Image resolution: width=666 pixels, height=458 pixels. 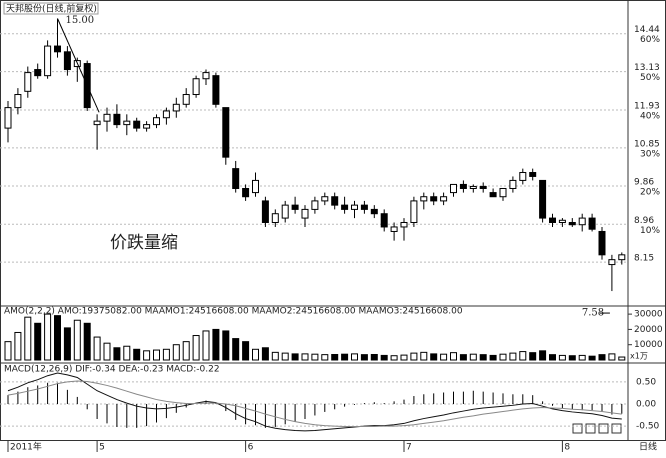 What do you see at coordinates (80, 20) in the screenshot?
I see `annotation: 15.00` at bounding box center [80, 20].